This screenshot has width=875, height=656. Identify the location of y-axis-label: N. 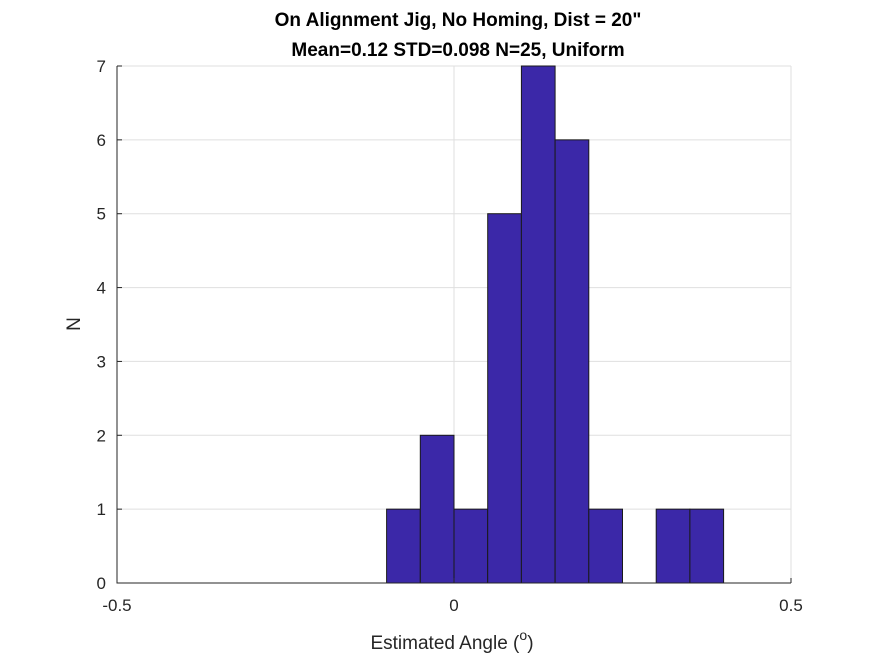
(74, 324).